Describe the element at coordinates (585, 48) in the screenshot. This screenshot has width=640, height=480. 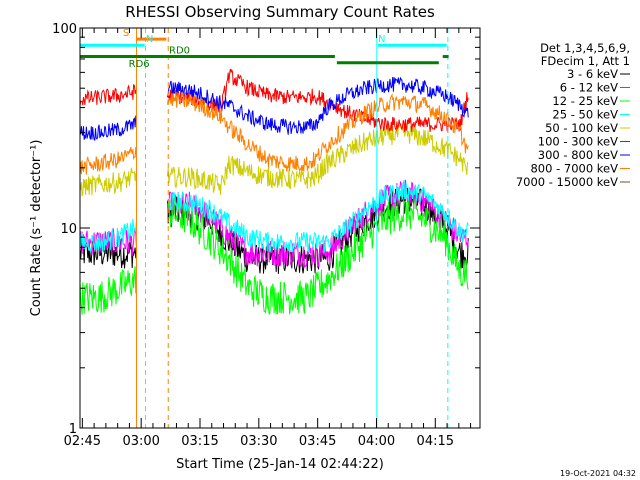
I see `legend-header-0: Det 1,3,4,5,6,9,` at that location.